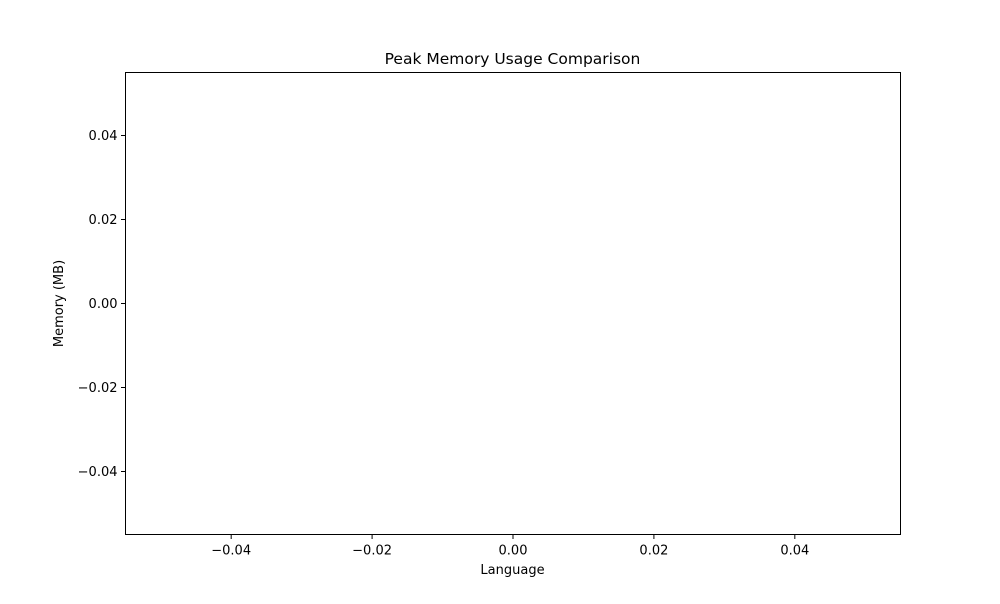  Describe the element at coordinates (231, 551) in the screenshot. I see `x-tick-label: −0.04` at that location.